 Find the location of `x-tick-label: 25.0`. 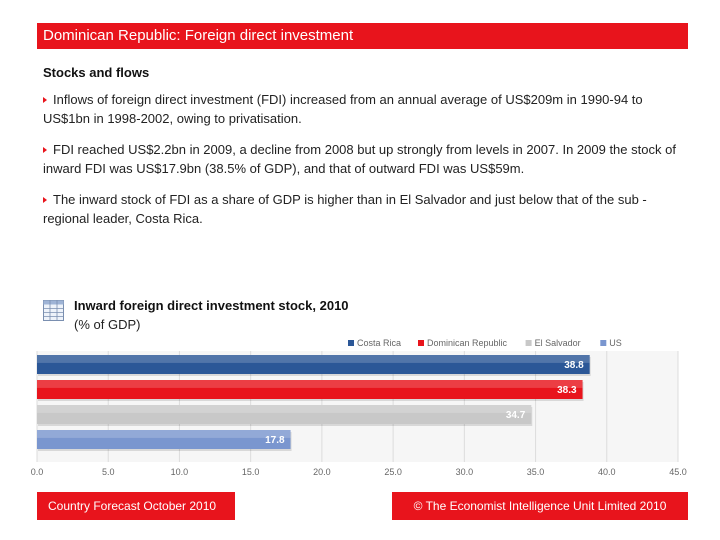

x-tick-label: 25.0 is located at coordinates (393, 472).